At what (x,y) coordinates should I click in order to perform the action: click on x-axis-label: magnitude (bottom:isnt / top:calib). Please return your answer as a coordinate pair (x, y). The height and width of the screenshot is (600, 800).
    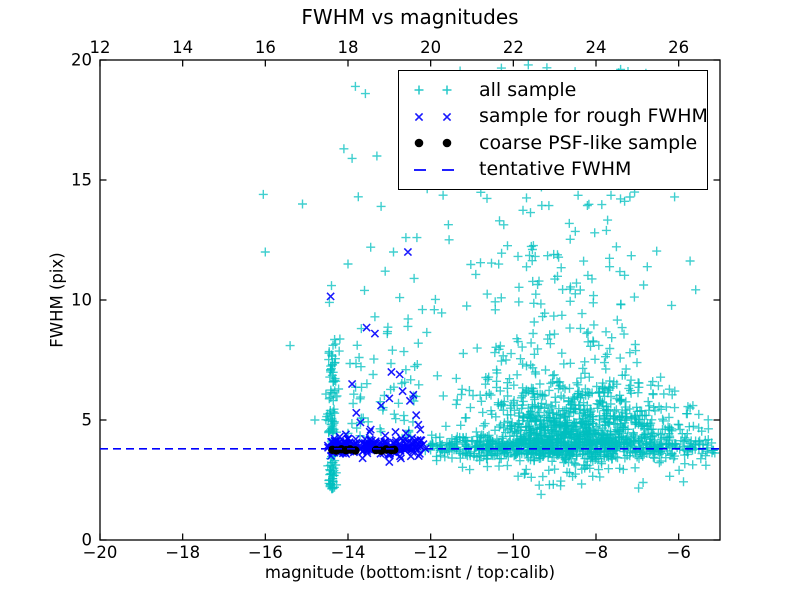
    Looking at the image, I should click on (410, 572).